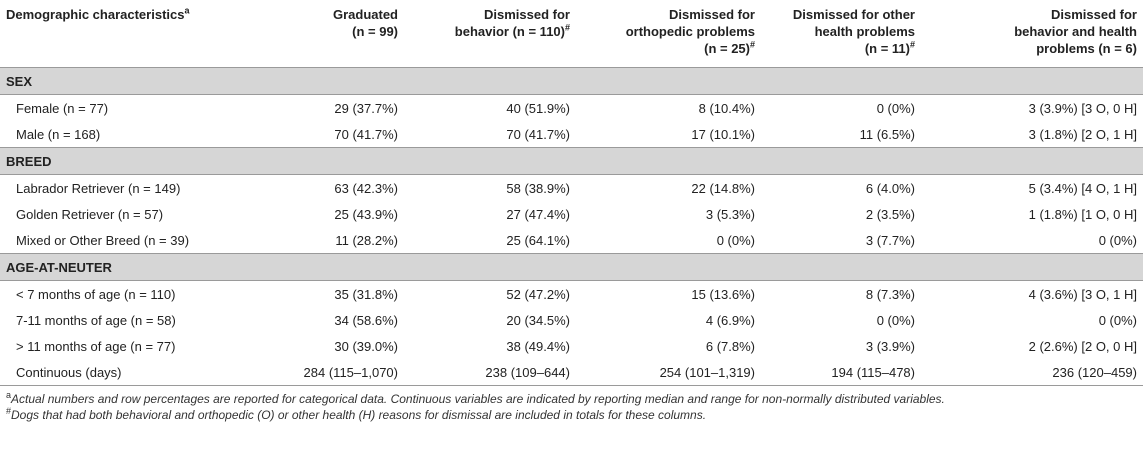  What do you see at coordinates (723, 188) in the screenshot?
I see `table-cell: 22 (14.8%)` at bounding box center [723, 188].